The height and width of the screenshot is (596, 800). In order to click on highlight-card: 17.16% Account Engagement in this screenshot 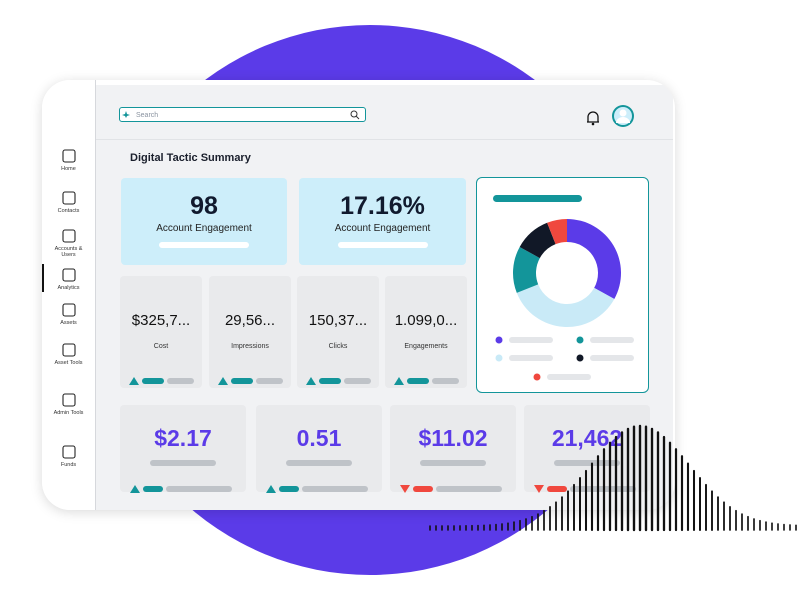, I will do `click(382, 221)`.